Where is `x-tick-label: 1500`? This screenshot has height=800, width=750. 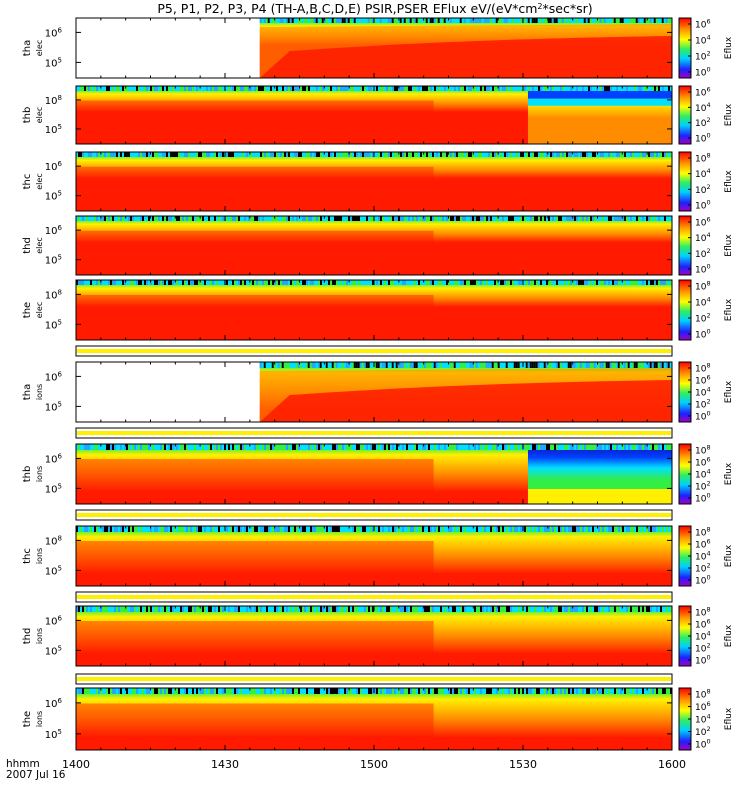
x-tick-label: 1500 is located at coordinates (374, 764).